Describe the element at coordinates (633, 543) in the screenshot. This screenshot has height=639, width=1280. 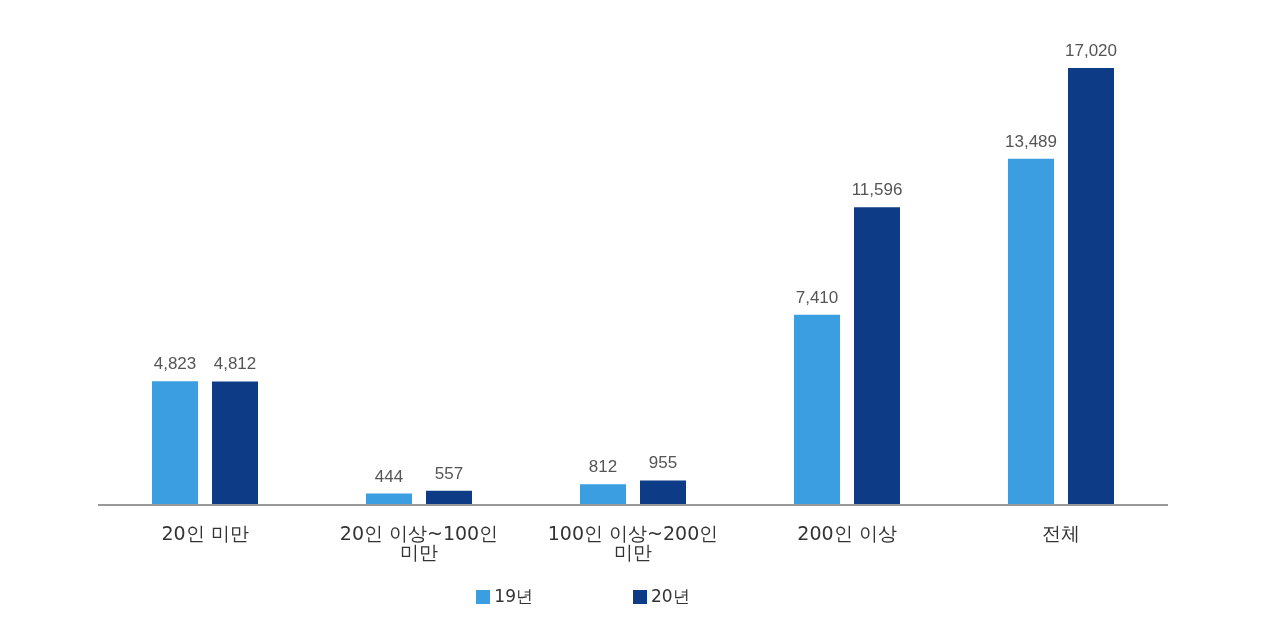
I see `x-tick-label: 100인 이상~200인 미만` at that location.